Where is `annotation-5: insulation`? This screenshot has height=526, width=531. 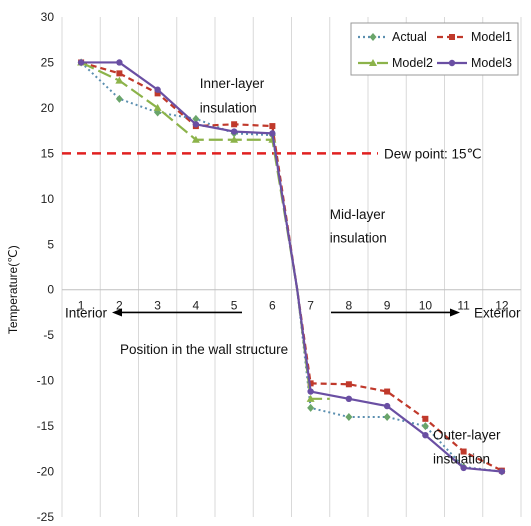
annotation-5: insulation is located at coordinates (461, 458).